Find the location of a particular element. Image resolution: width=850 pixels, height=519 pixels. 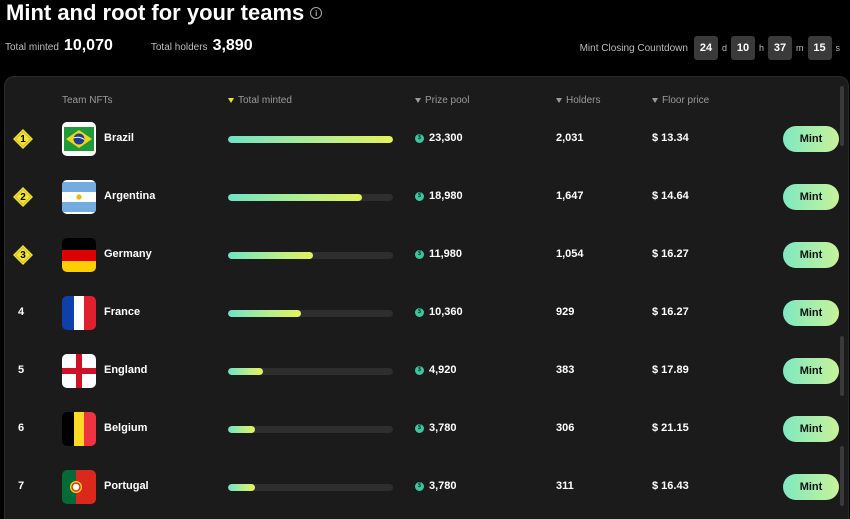

countdown-label: Mint Closing Countdown is located at coordinates (633, 48).